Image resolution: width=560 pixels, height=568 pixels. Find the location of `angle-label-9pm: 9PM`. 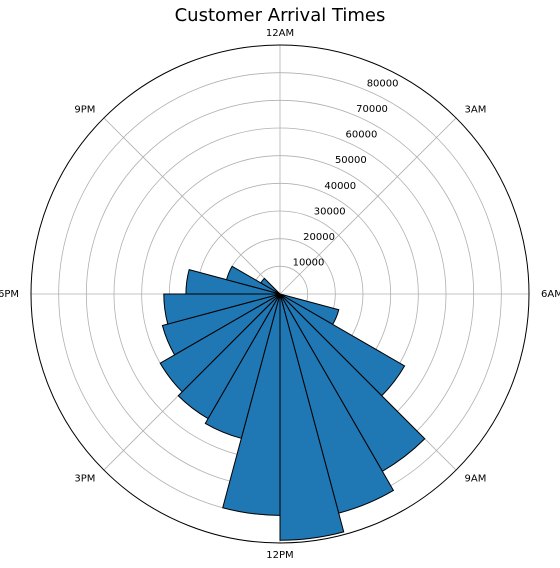

angle-label-9pm: 9PM is located at coordinates (84, 109).